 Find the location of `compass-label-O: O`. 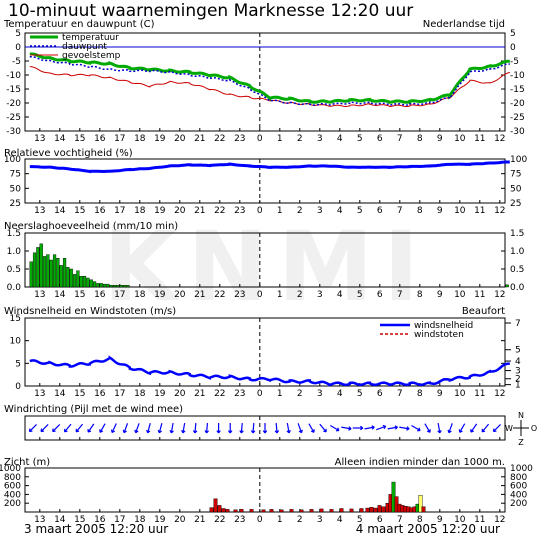

compass-label-O: O is located at coordinates (534, 428).